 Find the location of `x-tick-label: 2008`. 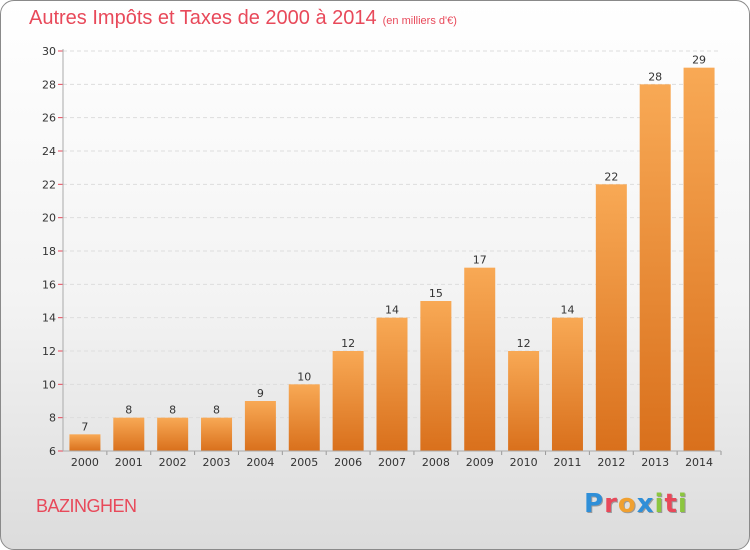

x-tick-label: 2008 is located at coordinates (436, 462).